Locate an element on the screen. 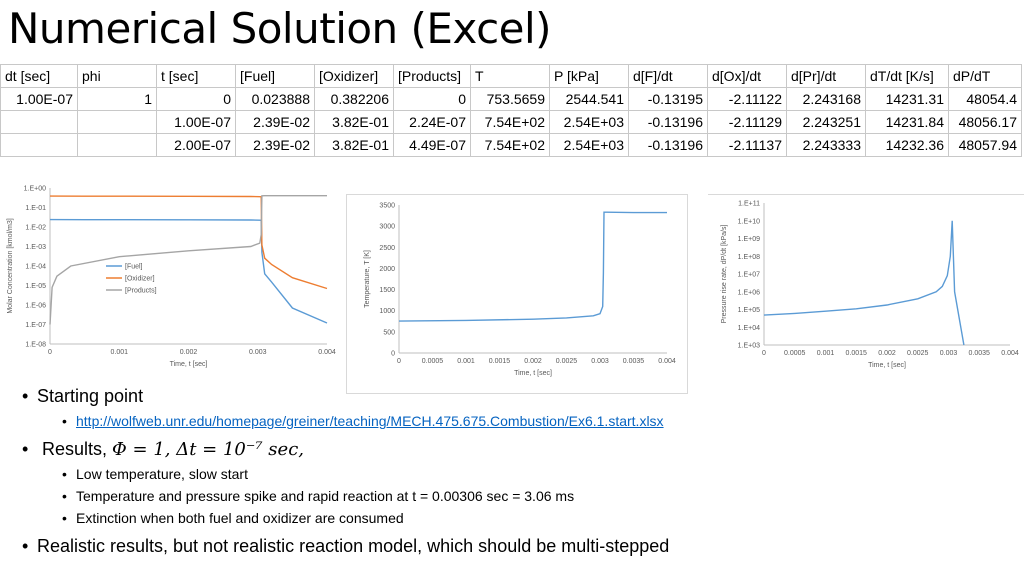 The width and height of the screenshot is (1024, 576). y-axis-title: Temperature, T [K] is located at coordinates (367, 279).